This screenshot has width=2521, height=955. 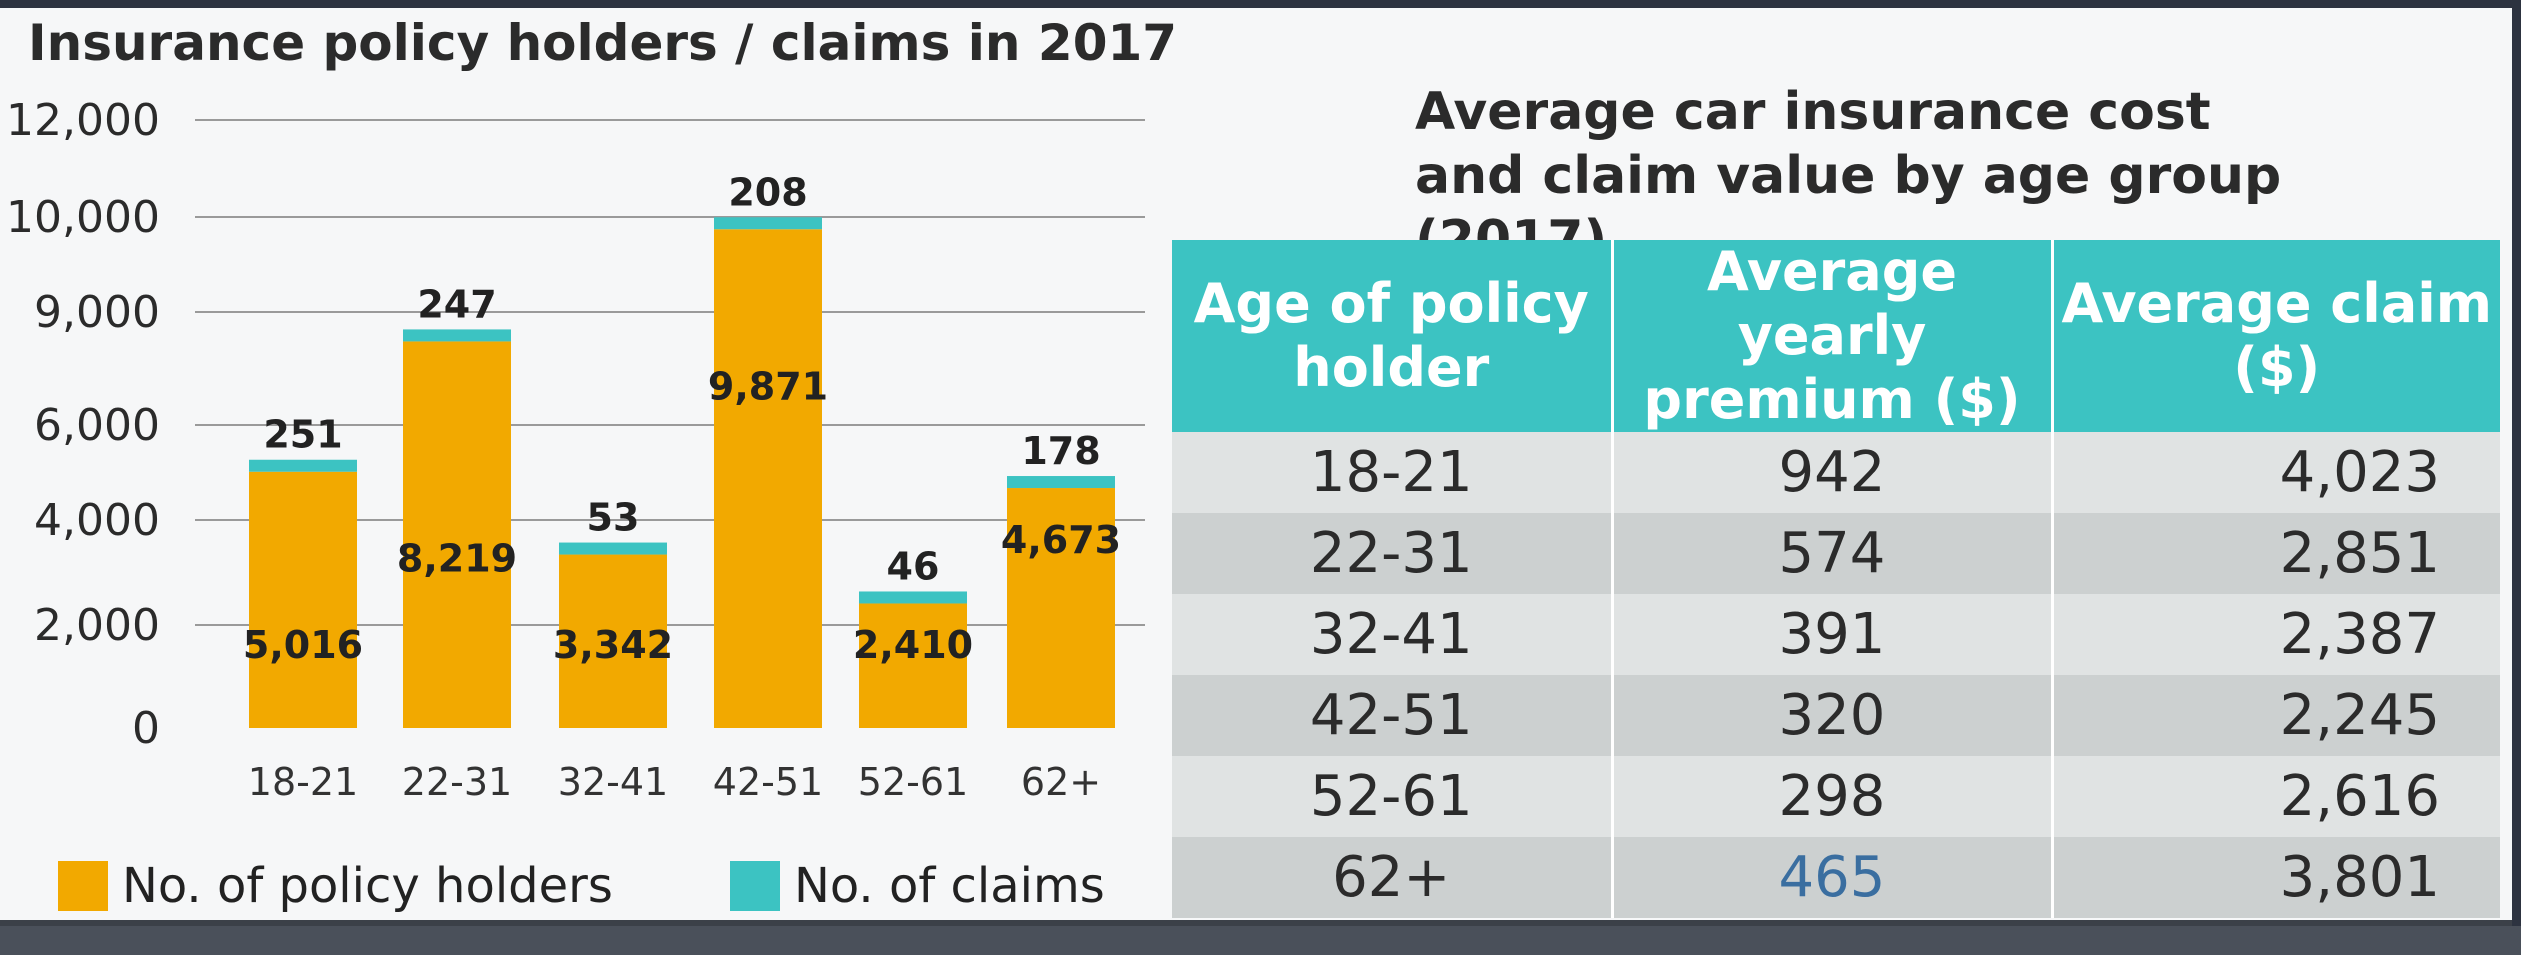 I want to click on cell-premium: 320, so click(x=1833, y=715).